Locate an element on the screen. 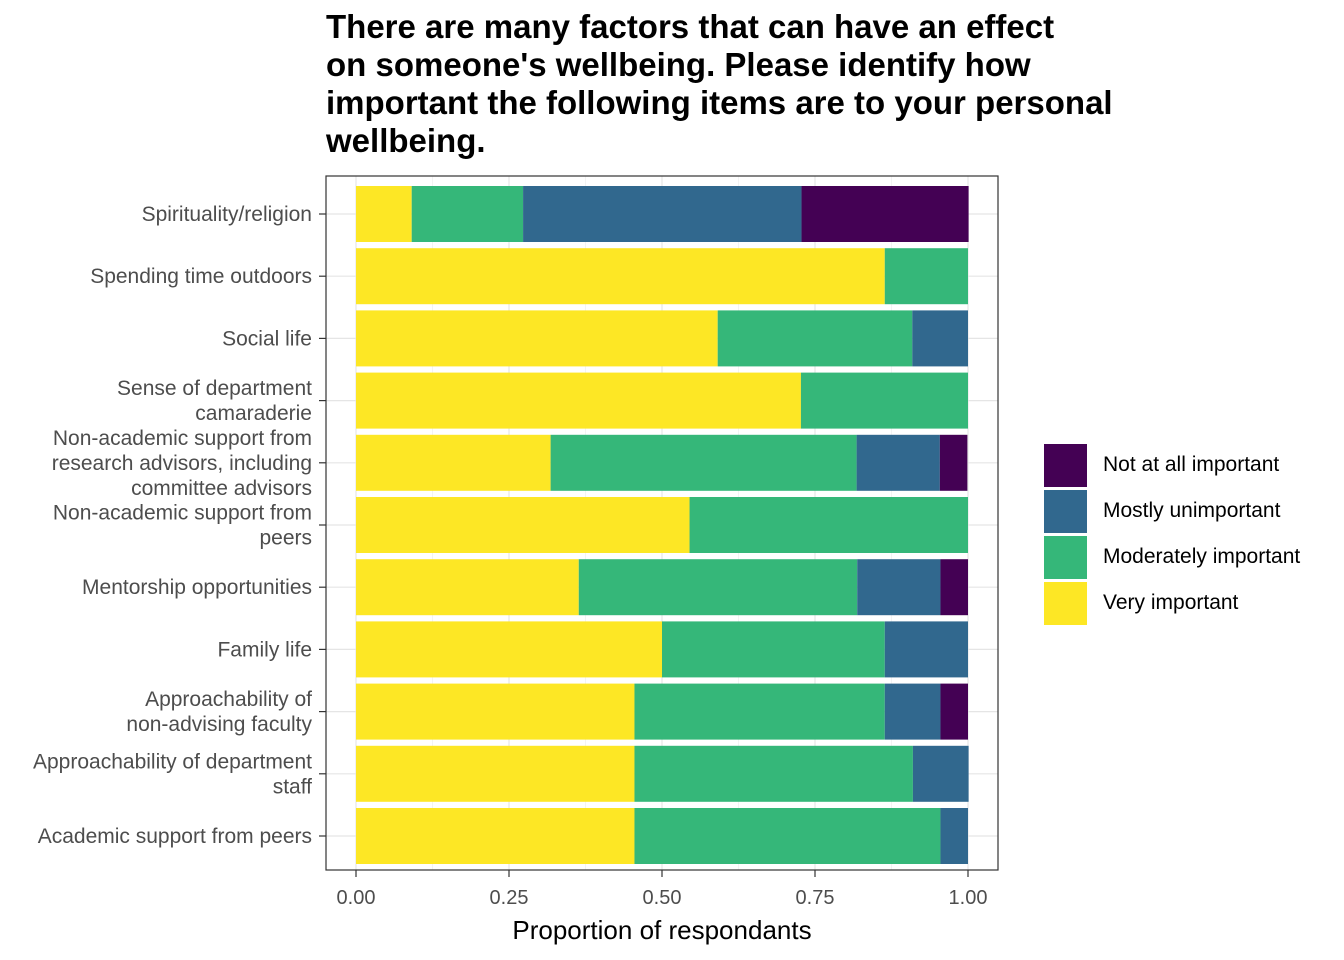  y-tick-label-line: Approachability of department is located at coordinates (172, 761).